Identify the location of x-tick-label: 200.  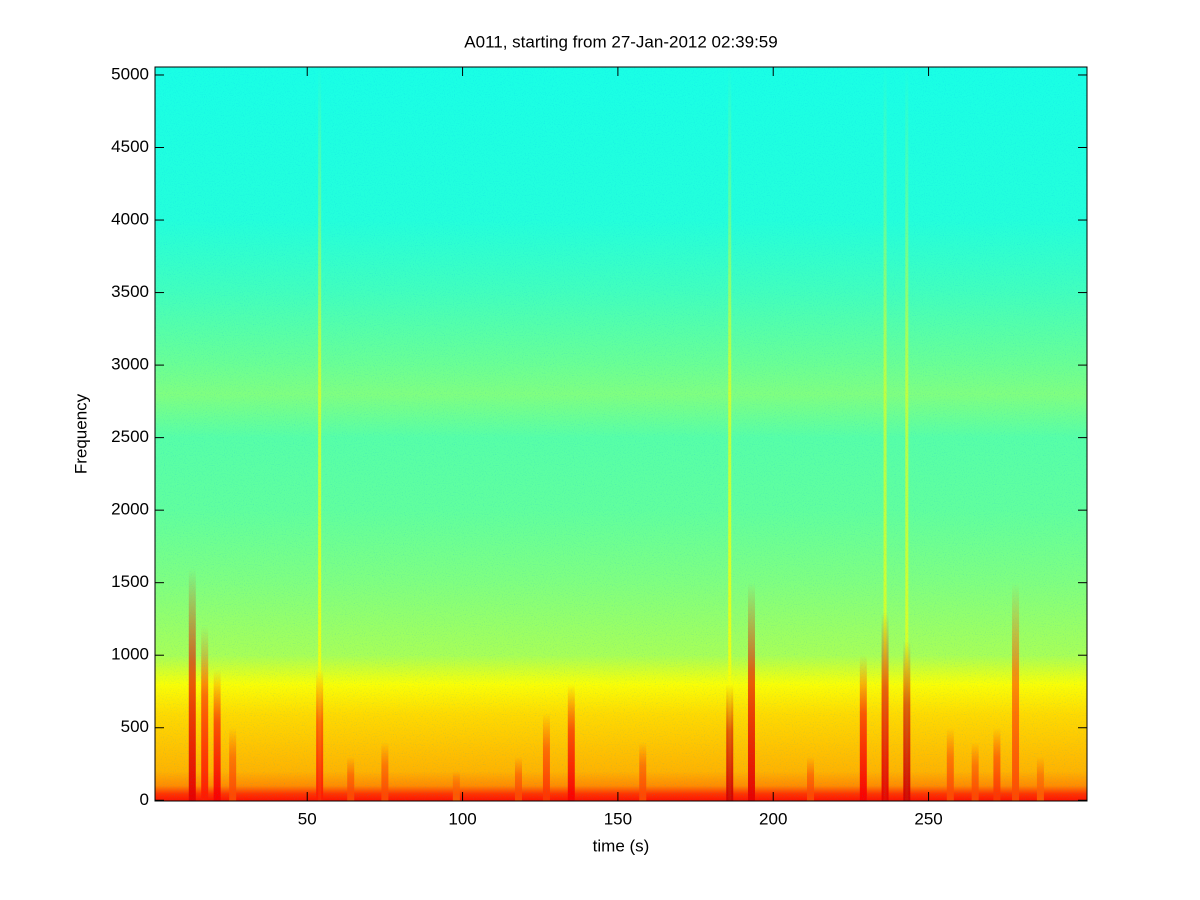
(773, 818).